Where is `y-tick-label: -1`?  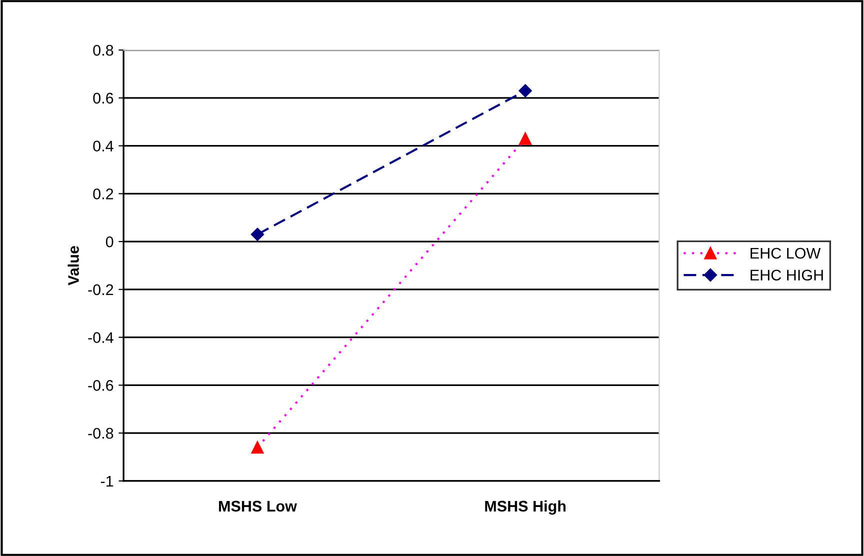 y-tick-label: -1 is located at coordinates (107, 481).